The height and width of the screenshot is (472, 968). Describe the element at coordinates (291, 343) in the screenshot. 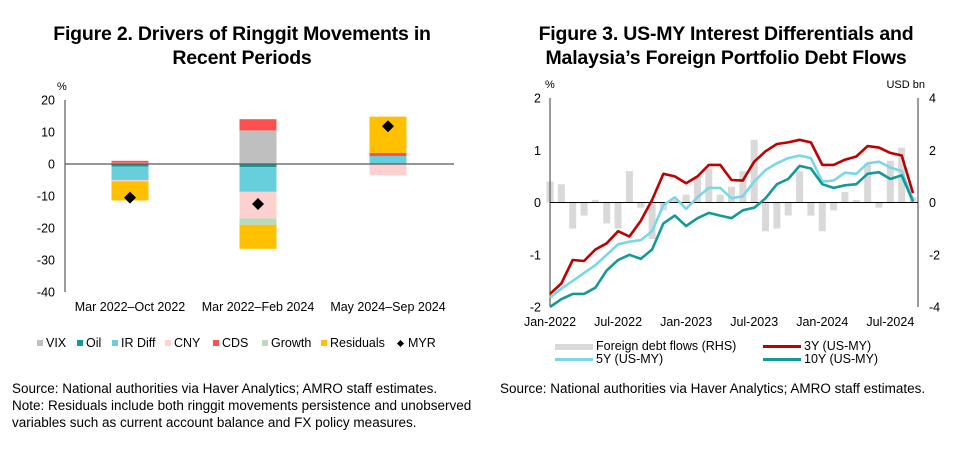

I see `legend-label: Growth` at that location.